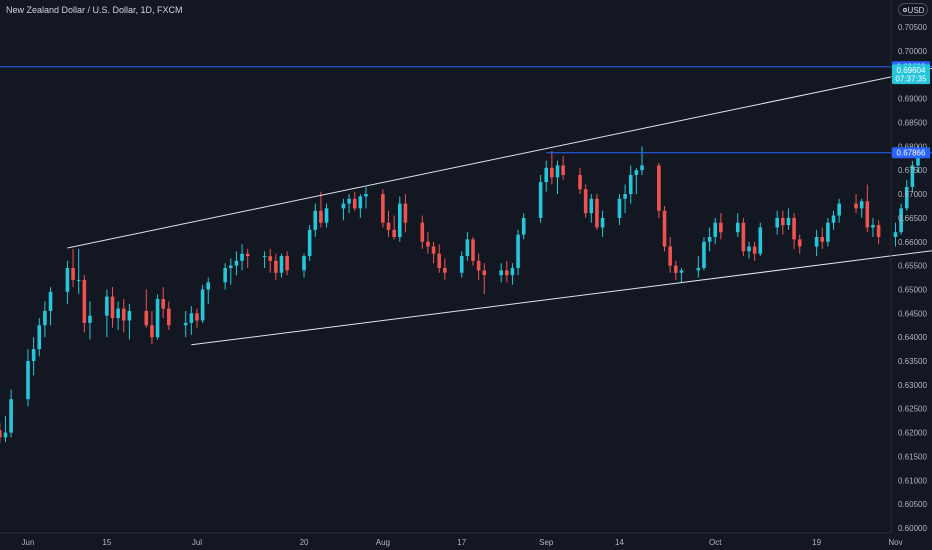 Image resolution: width=932 pixels, height=550 pixels. Describe the element at coordinates (912, 99) in the screenshot. I see `price-tick-label: 0.69000` at that location.